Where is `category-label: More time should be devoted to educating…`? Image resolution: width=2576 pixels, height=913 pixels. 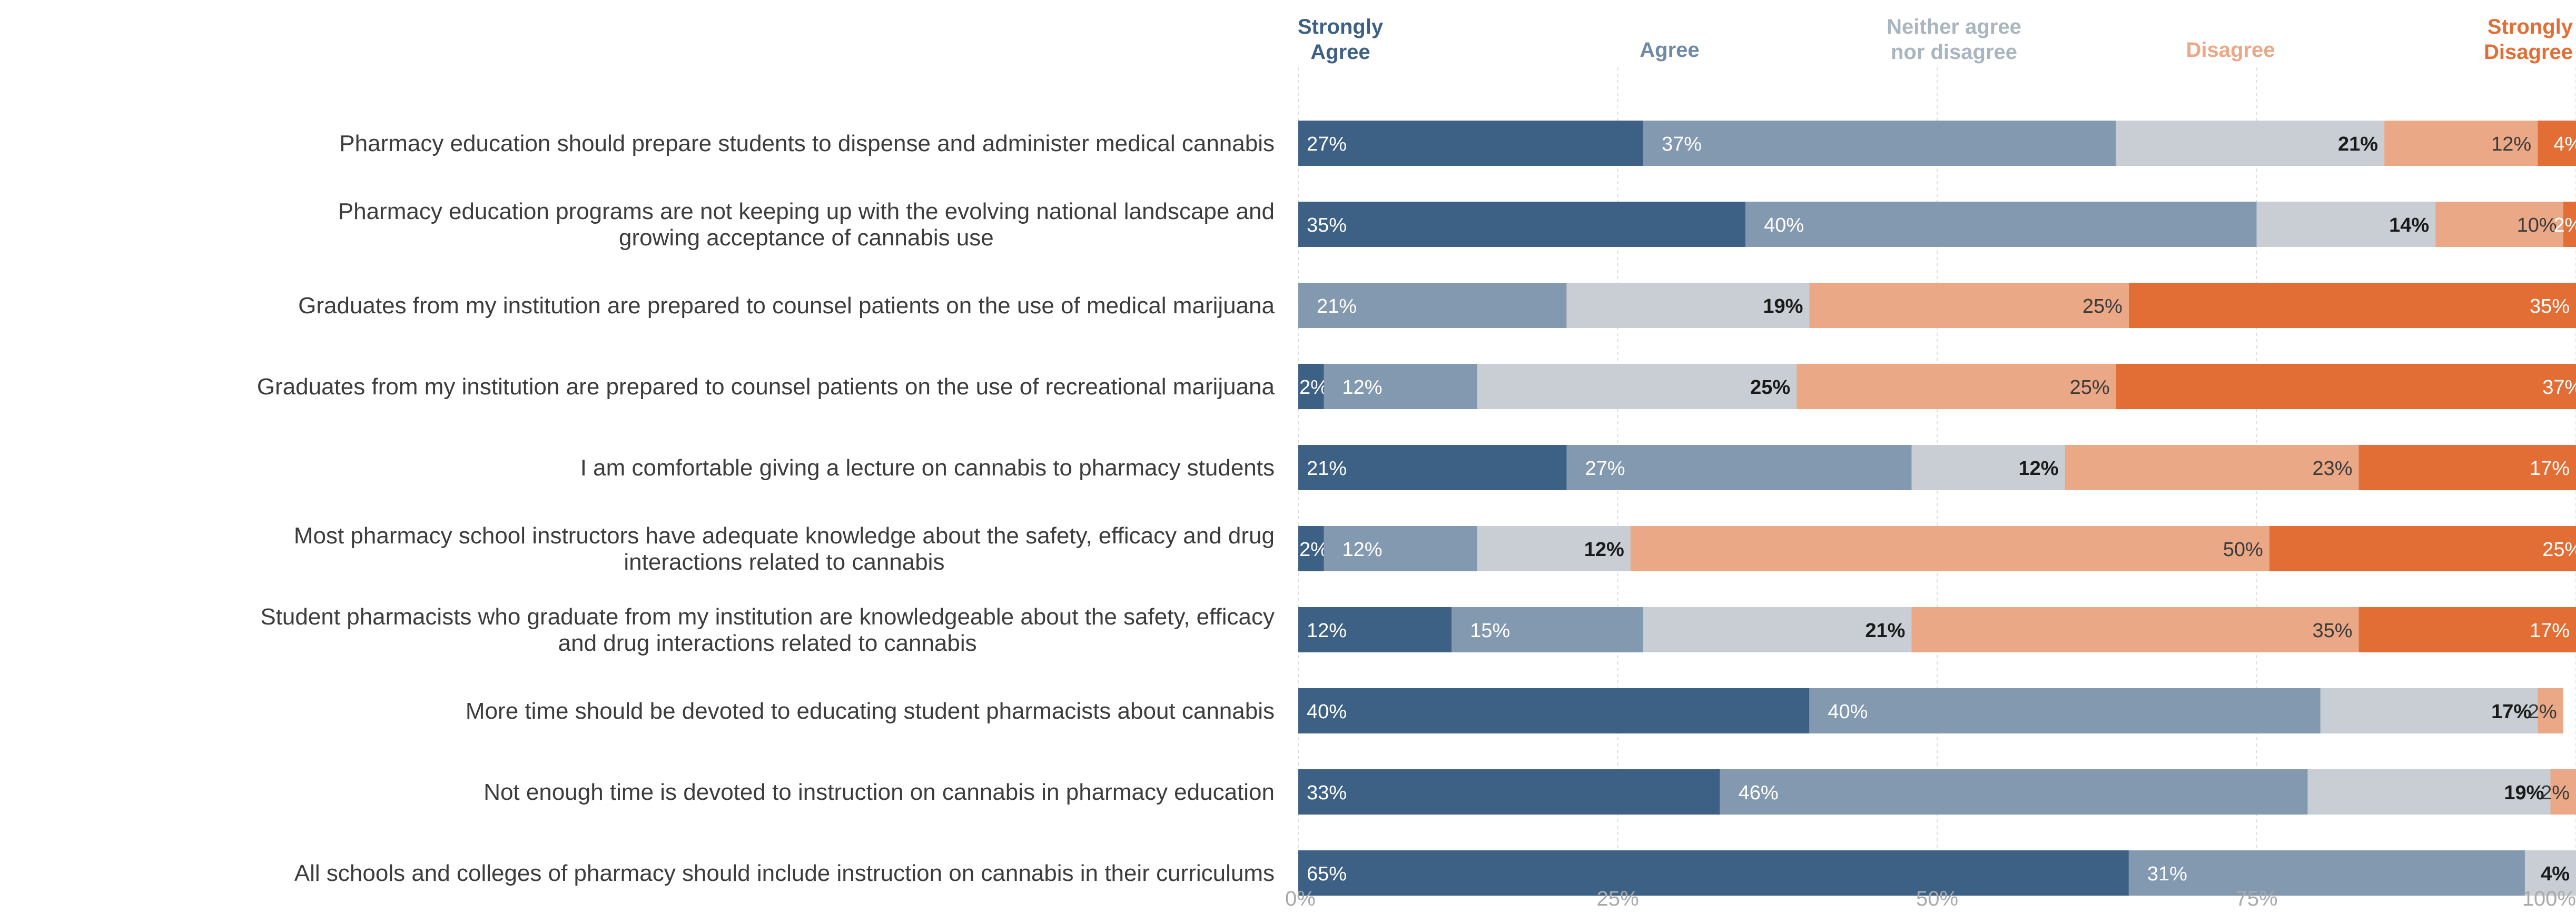
category-label: More time should be devoted to educating… is located at coordinates (870, 711).